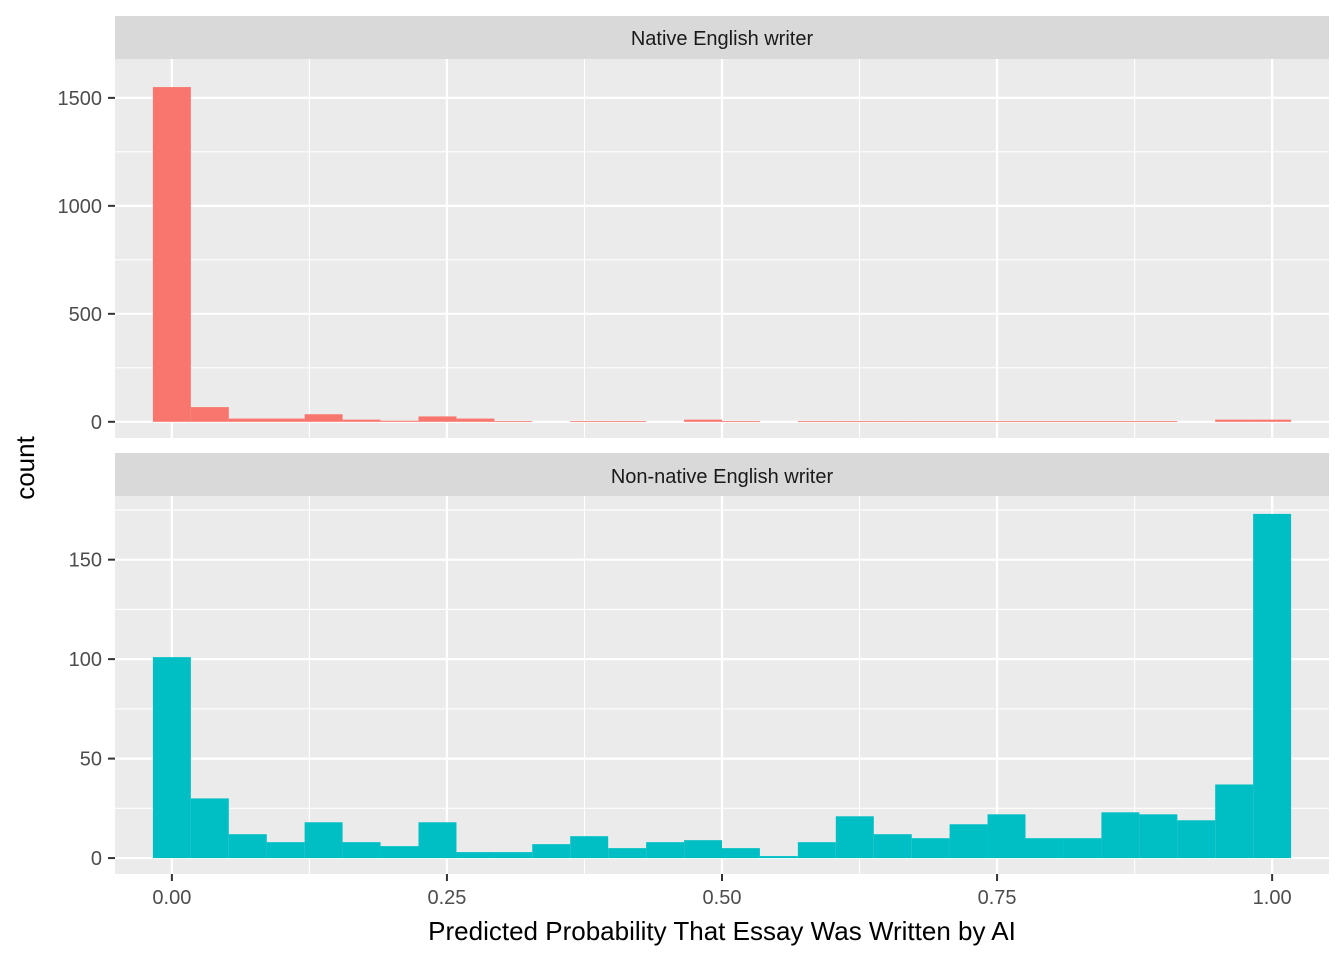 The image size is (1344, 960). What do you see at coordinates (446, 898) in the screenshot?
I see `x-tick-label: 0.25` at bounding box center [446, 898].